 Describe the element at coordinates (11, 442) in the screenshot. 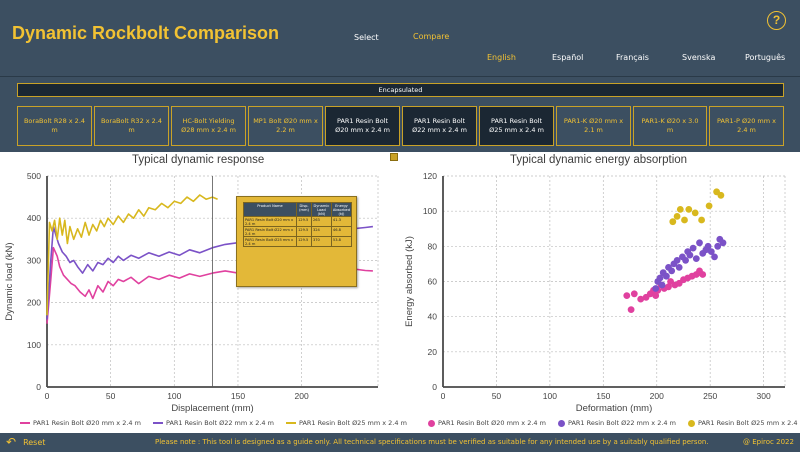

I see `reset-arrow-icon: ↶` at that location.